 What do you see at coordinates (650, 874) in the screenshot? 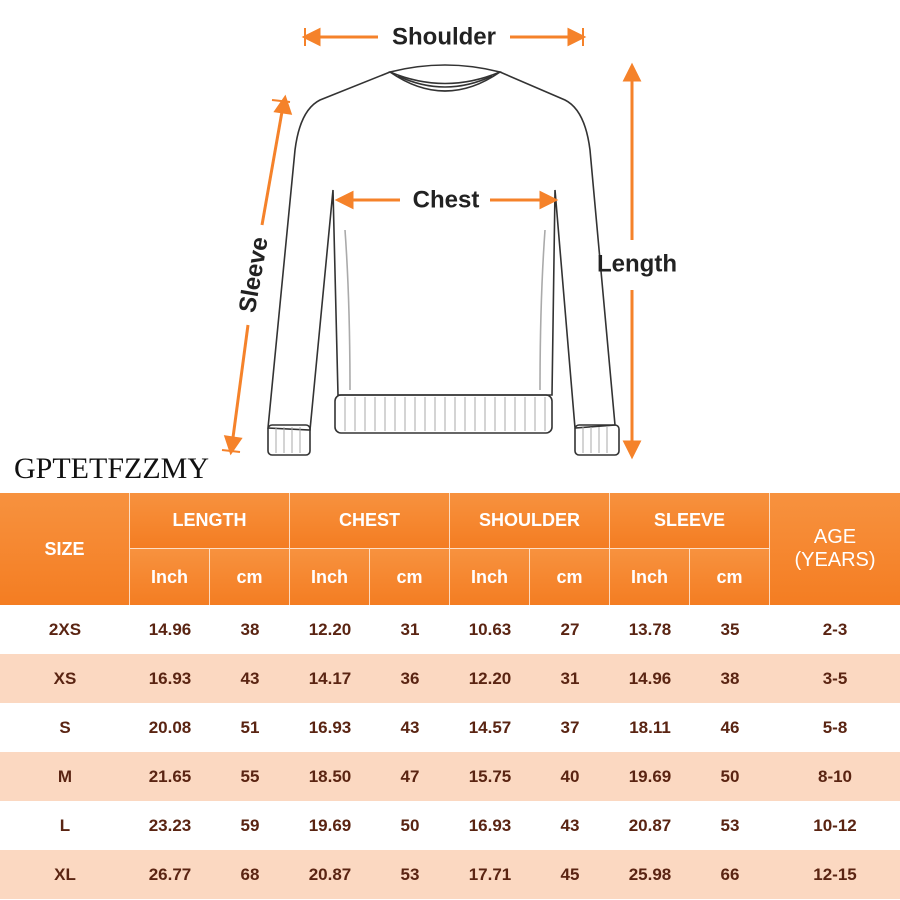
I see `table-cell: 25.98` at bounding box center [650, 874].